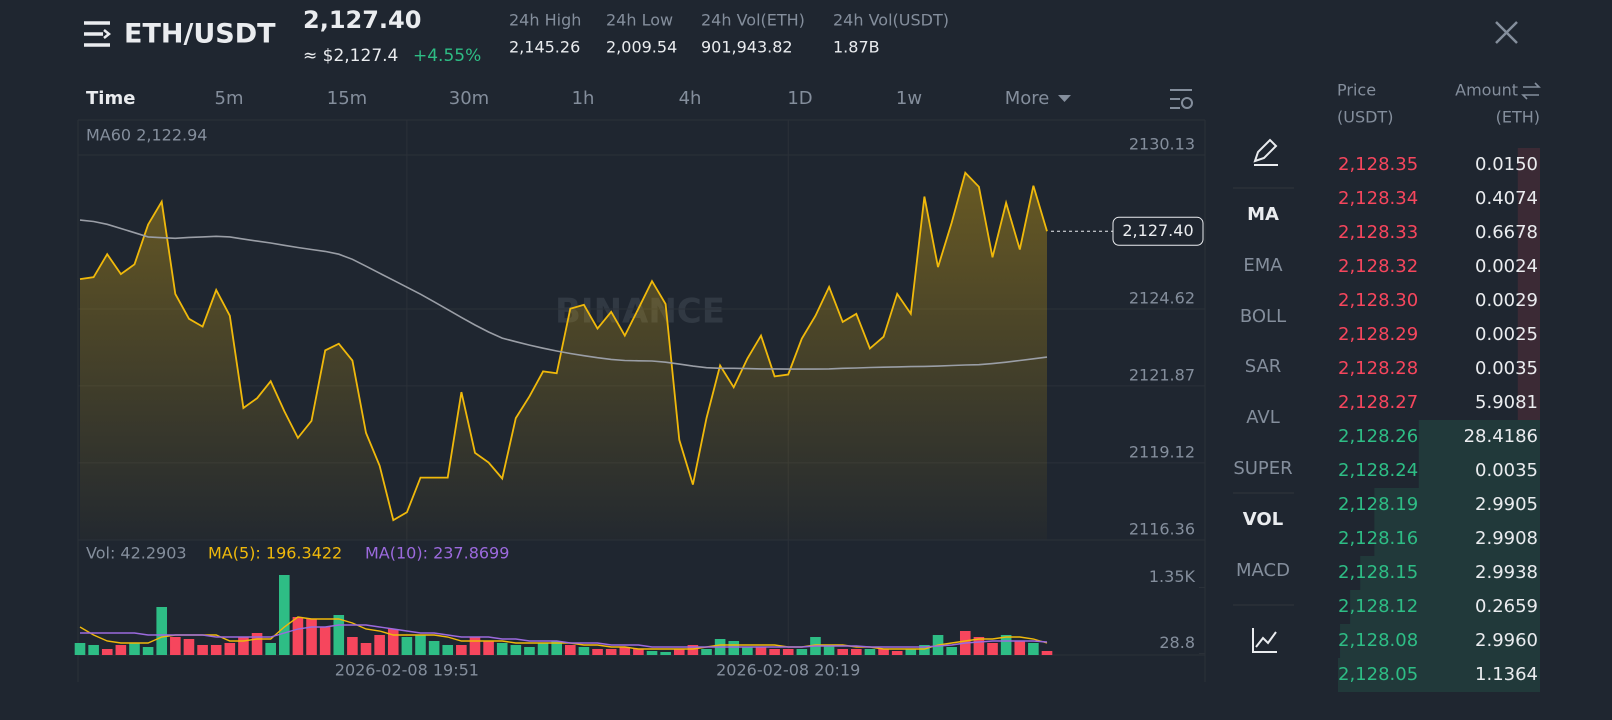 The image size is (1612, 720). What do you see at coordinates (1378, 198) in the screenshot?
I see `ask-price: 2,128.34` at bounding box center [1378, 198].